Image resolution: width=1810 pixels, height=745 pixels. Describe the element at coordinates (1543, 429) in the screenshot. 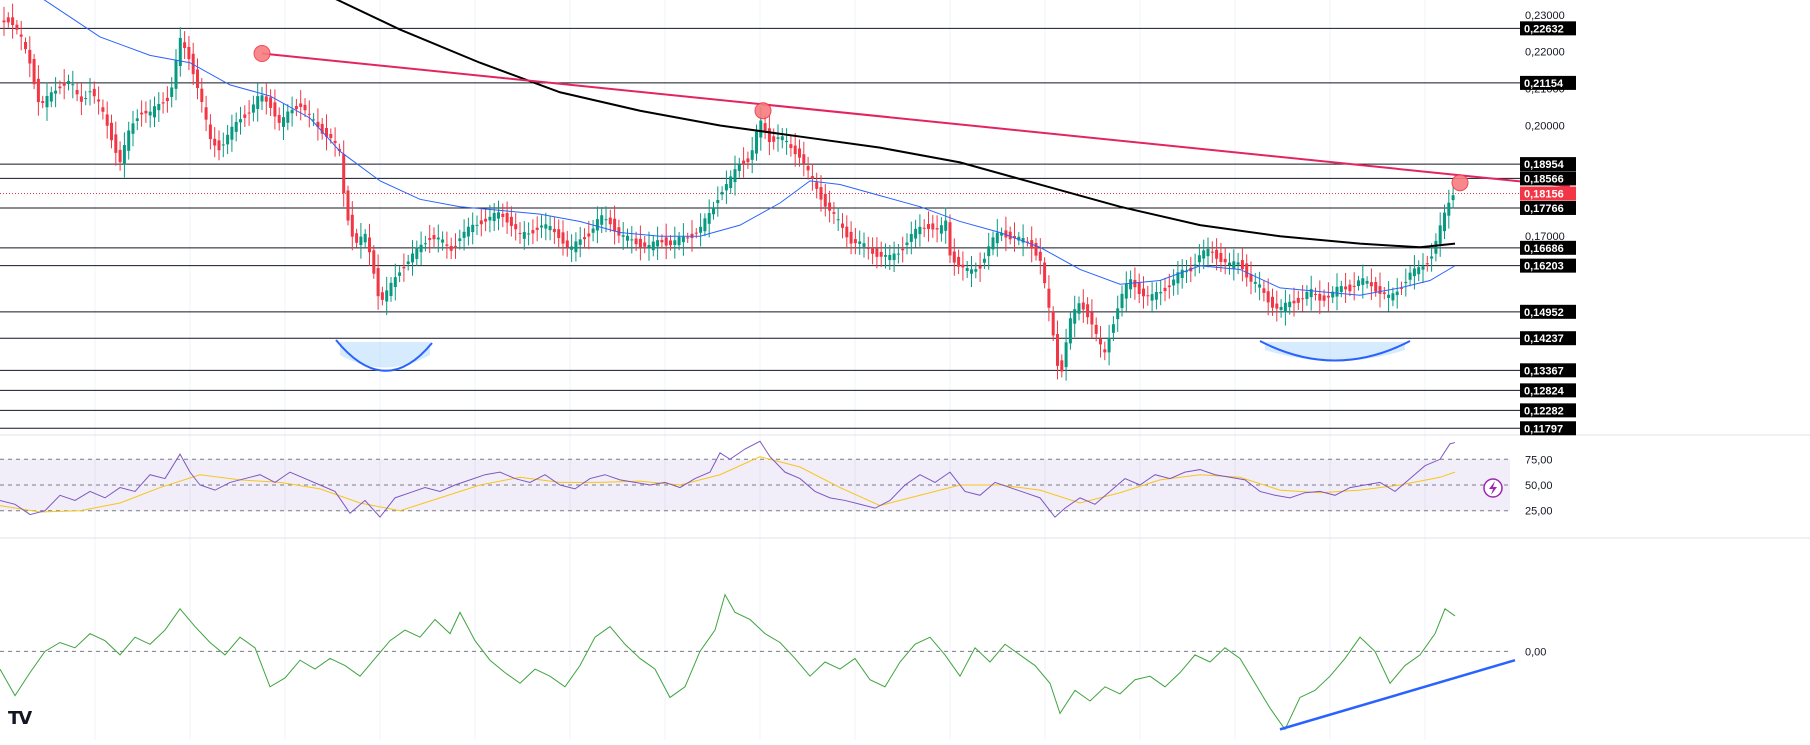

I see `level-tag-label: 0,11797` at that location.